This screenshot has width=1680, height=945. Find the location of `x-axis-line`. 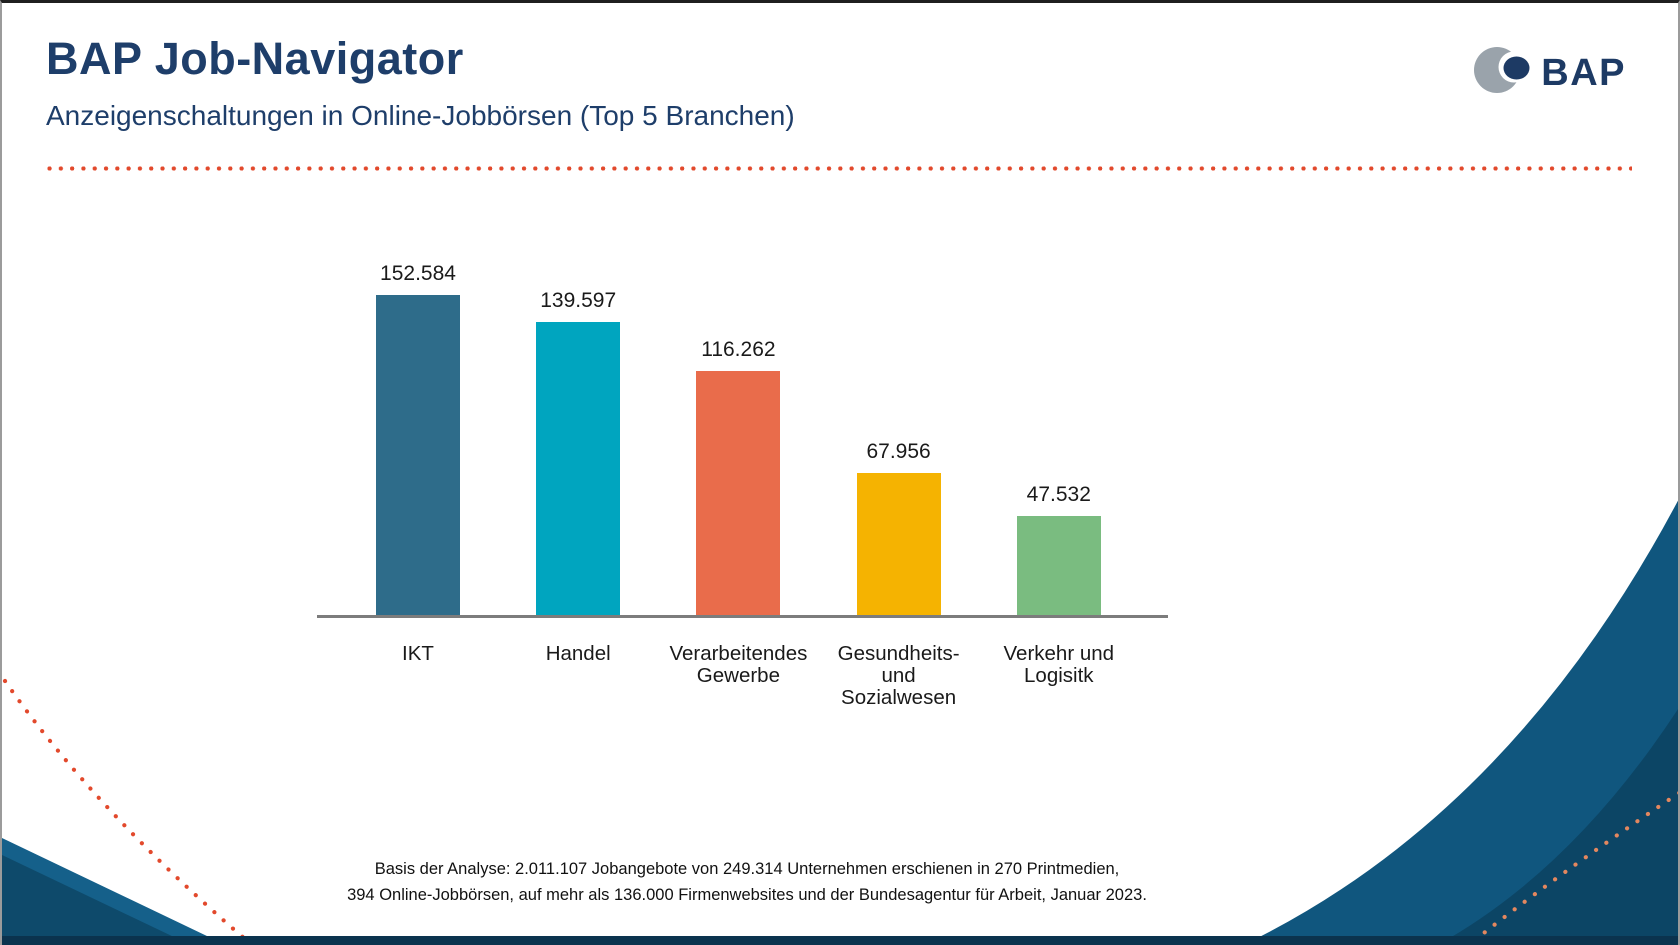

x-axis-line is located at coordinates (742, 616).